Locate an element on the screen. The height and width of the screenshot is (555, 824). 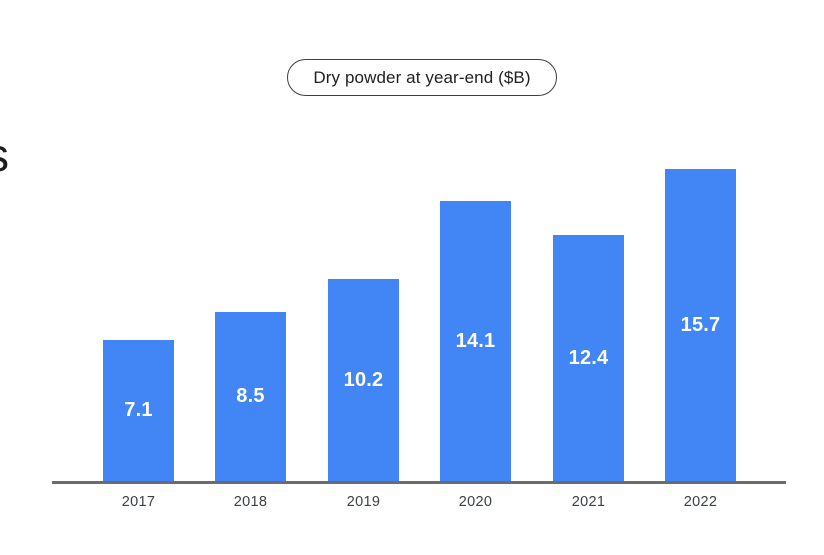
bar-2022: 15.7 is located at coordinates (700, 325).